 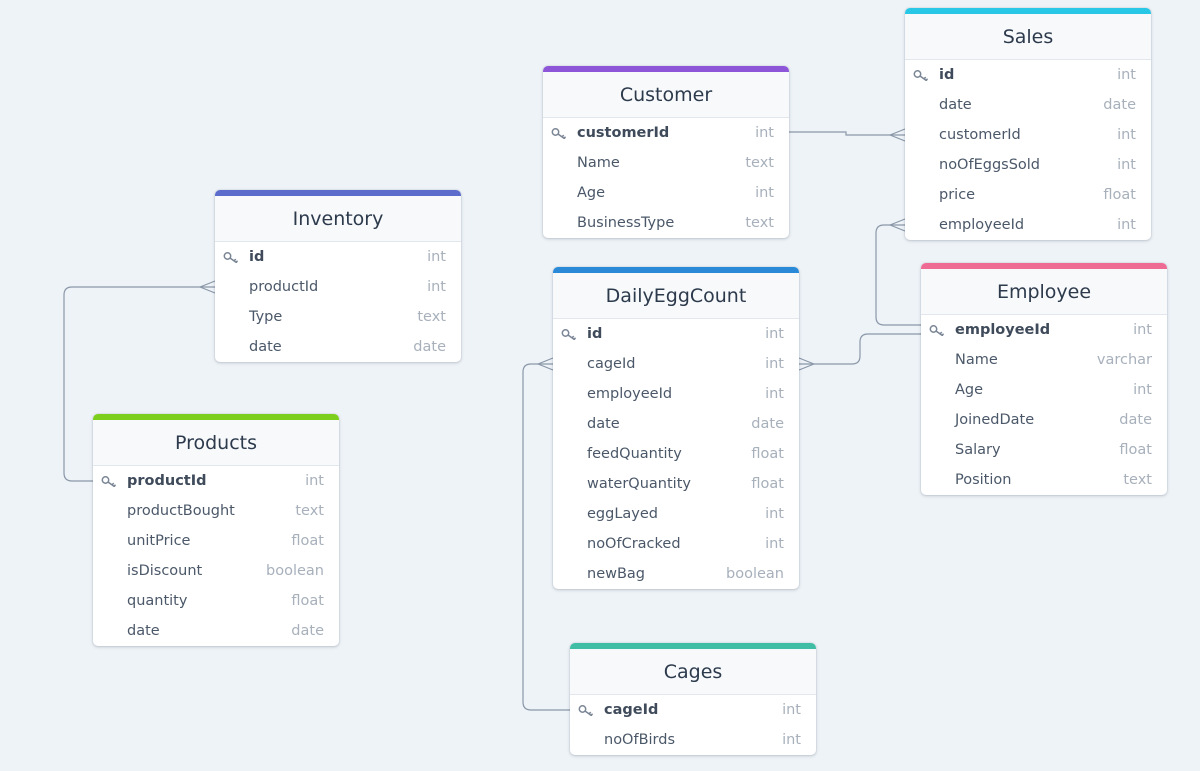 I want to click on field-row: Name text, so click(x=666, y=163).